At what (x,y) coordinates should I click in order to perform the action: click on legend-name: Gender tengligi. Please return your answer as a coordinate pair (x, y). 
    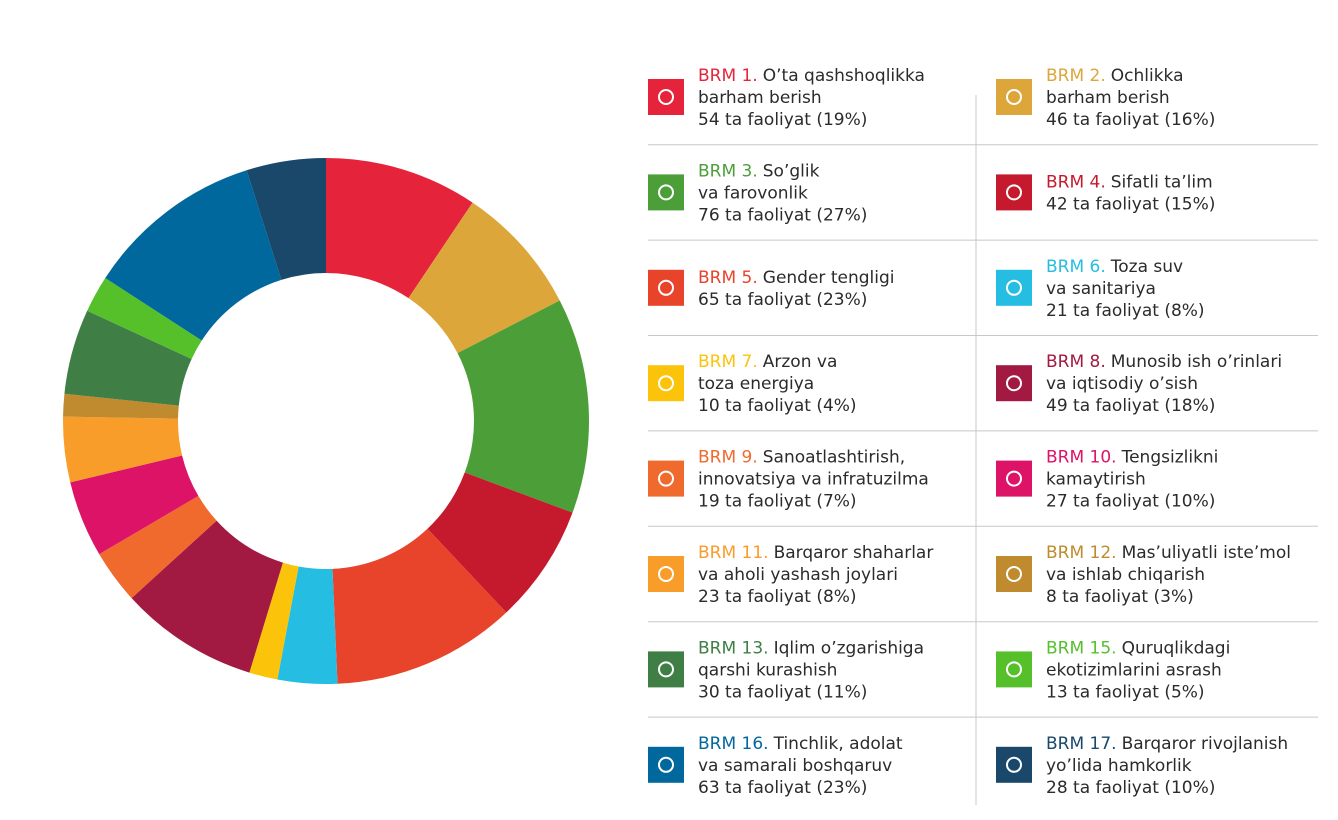
    Looking at the image, I should click on (829, 278).